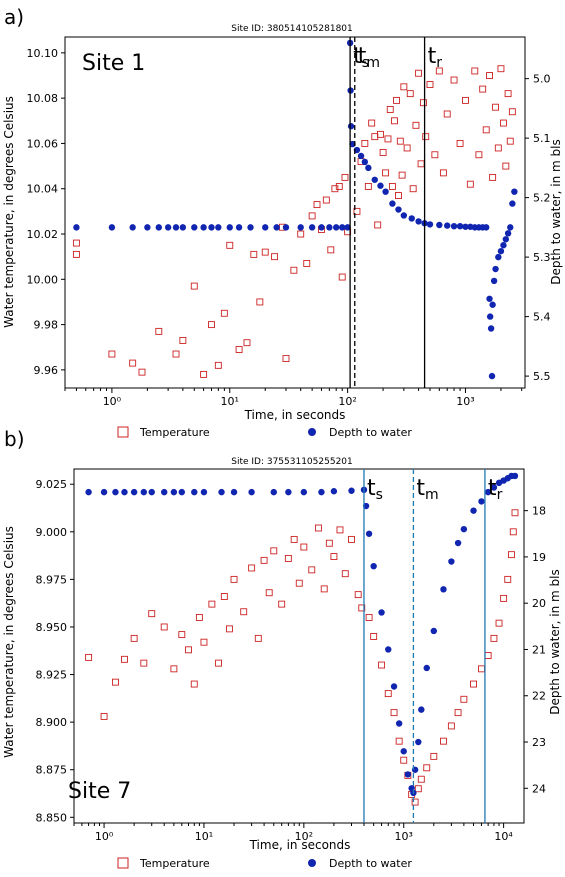 The height and width of the screenshot is (877, 565). I want to click on panel-a-xlabel: Time, in seconds, so click(295, 415).